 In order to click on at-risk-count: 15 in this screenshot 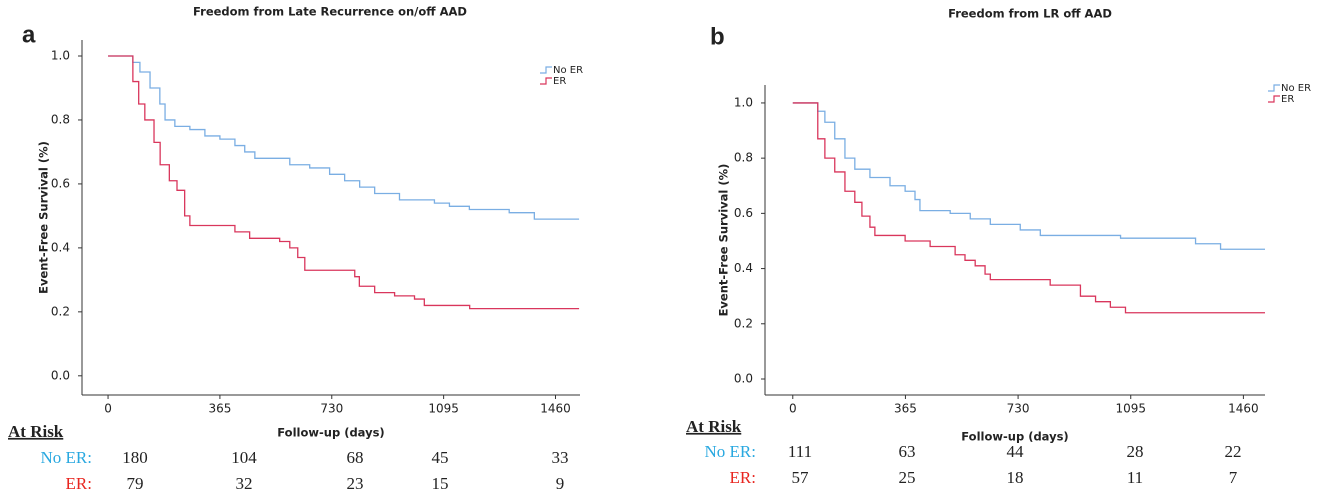, I will do `click(440, 483)`.